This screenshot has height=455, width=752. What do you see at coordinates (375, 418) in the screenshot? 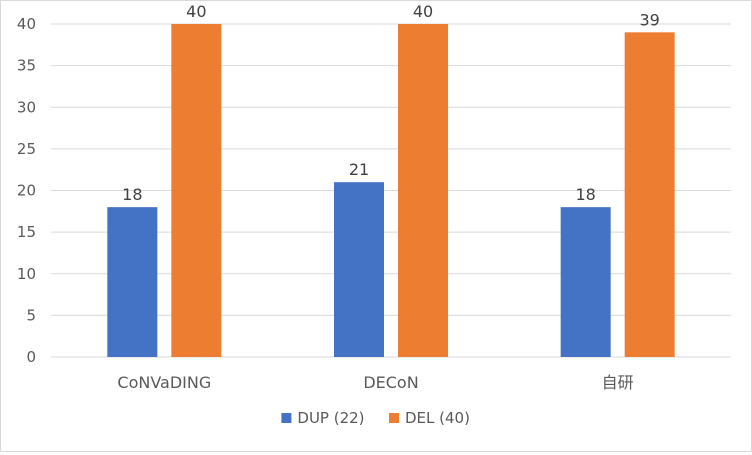
I see `legend: DUP (22) DEL (40)` at bounding box center [375, 418].